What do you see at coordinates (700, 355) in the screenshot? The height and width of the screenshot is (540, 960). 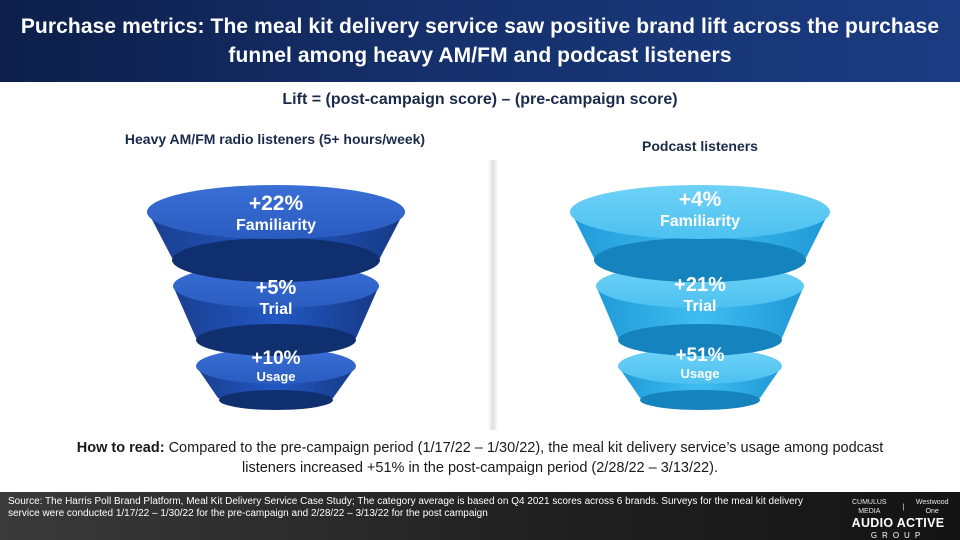 I see `podcast-usage-value: +51%` at bounding box center [700, 355].